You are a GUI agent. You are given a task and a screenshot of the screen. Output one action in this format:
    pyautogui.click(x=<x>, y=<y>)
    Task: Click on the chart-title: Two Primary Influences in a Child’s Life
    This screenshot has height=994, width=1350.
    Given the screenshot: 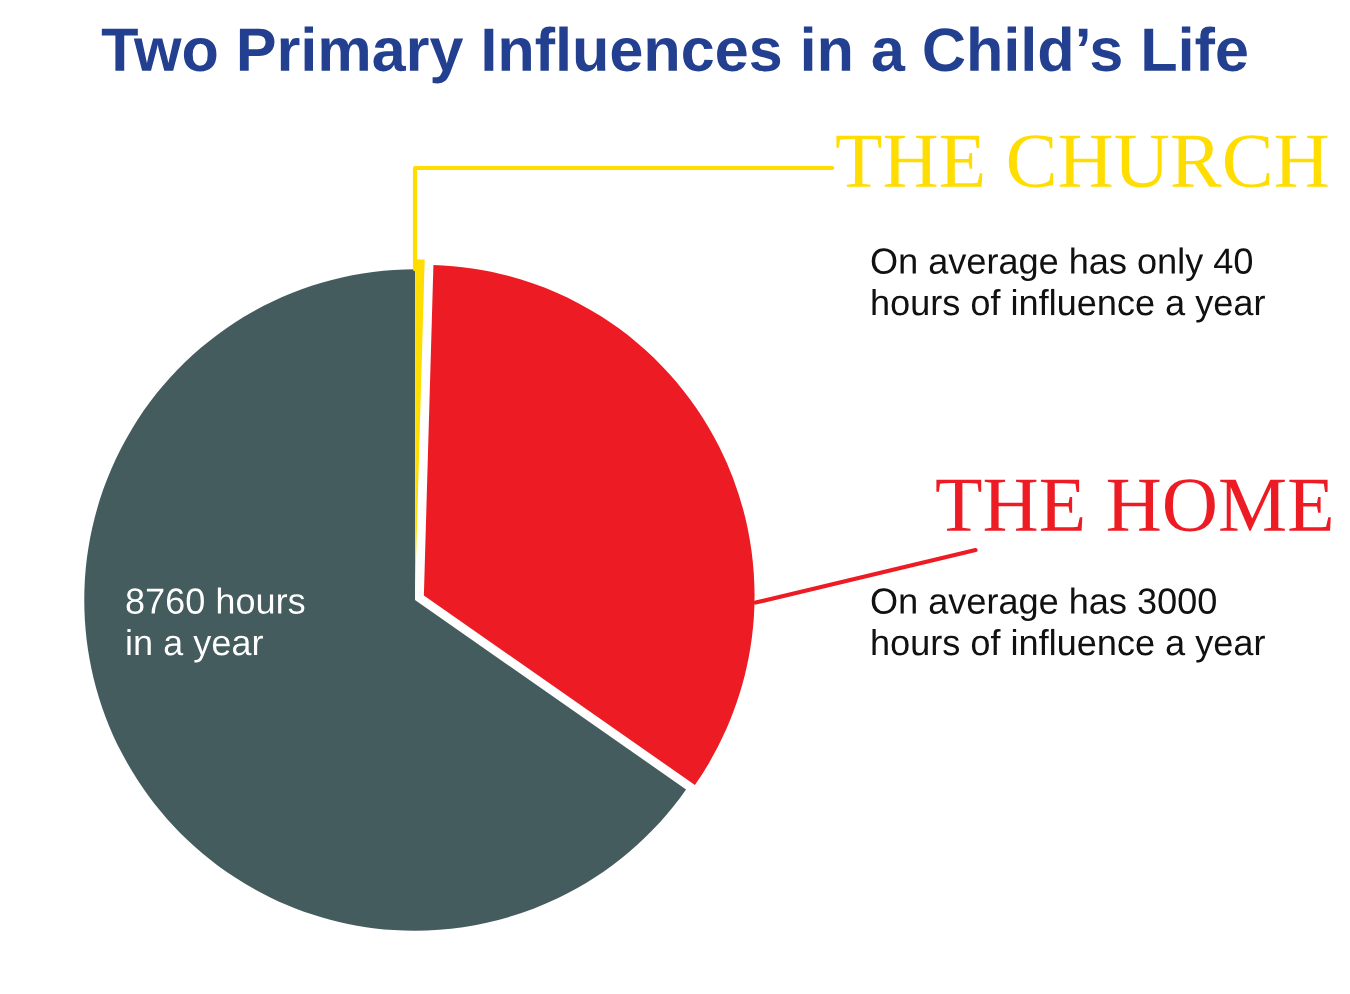 What is the action you would take?
    pyautogui.click(x=674, y=55)
    